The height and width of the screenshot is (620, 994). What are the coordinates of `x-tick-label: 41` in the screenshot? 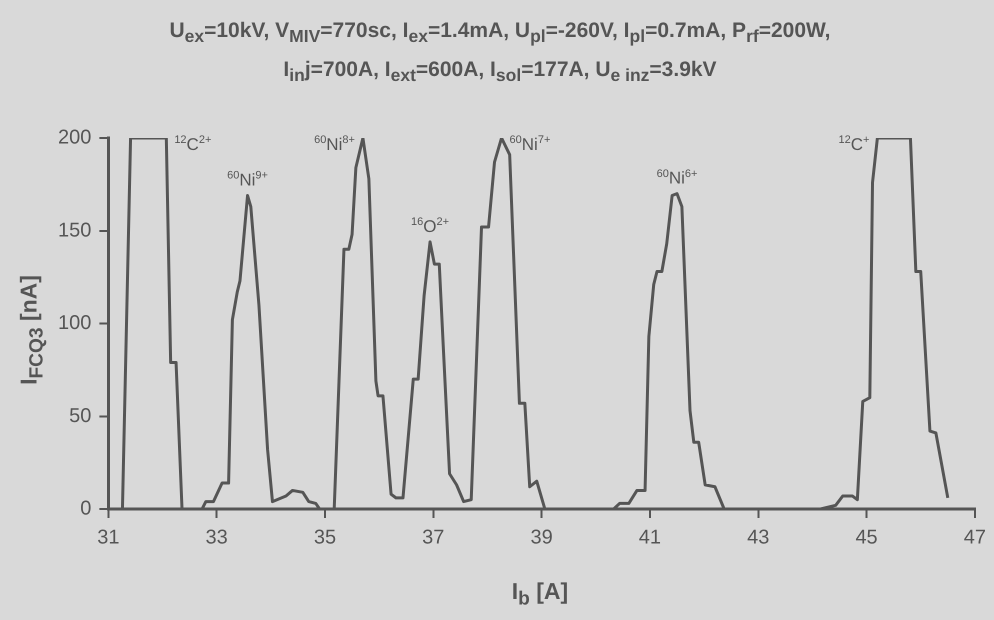 It's located at (650, 537).